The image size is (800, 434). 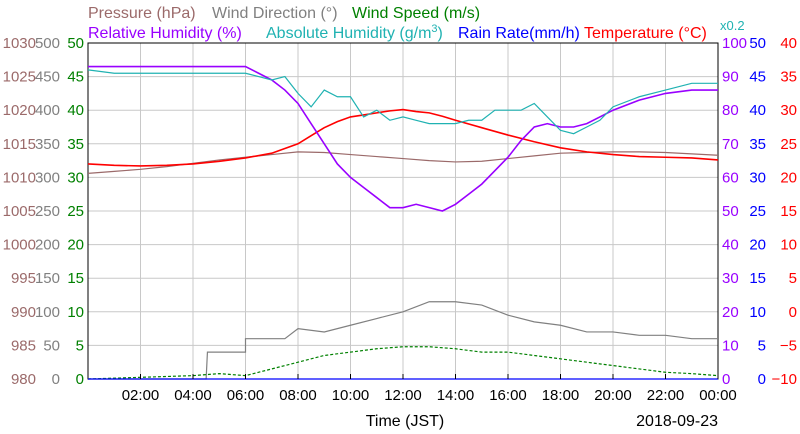 I want to click on temperature-tick-label: 0, so click(x=793, y=312).